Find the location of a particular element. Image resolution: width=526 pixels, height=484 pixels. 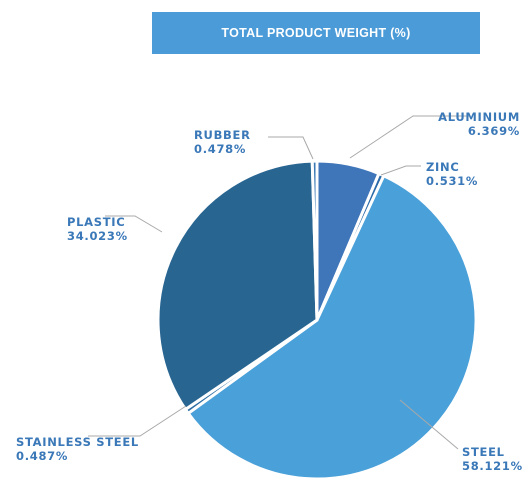

label-rubber-name: RUBBER is located at coordinates (222, 135).